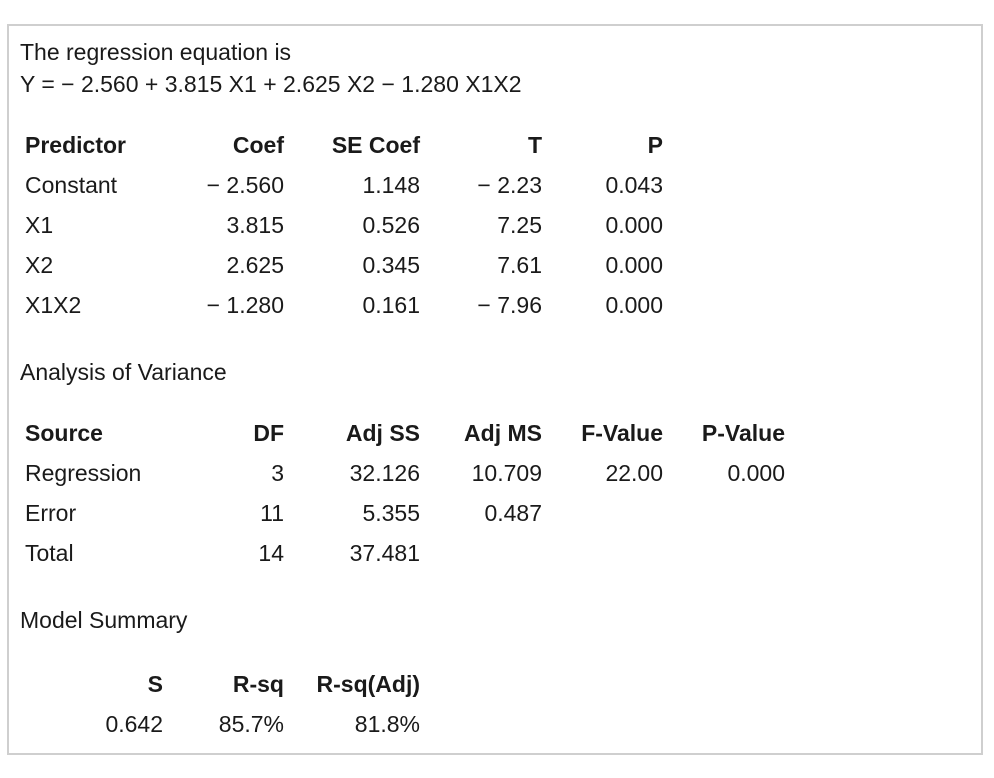 The height and width of the screenshot is (778, 994). What do you see at coordinates (272, 513) in the screenshot?
I see `df-cell: 11` at bounding box center [272, 513].